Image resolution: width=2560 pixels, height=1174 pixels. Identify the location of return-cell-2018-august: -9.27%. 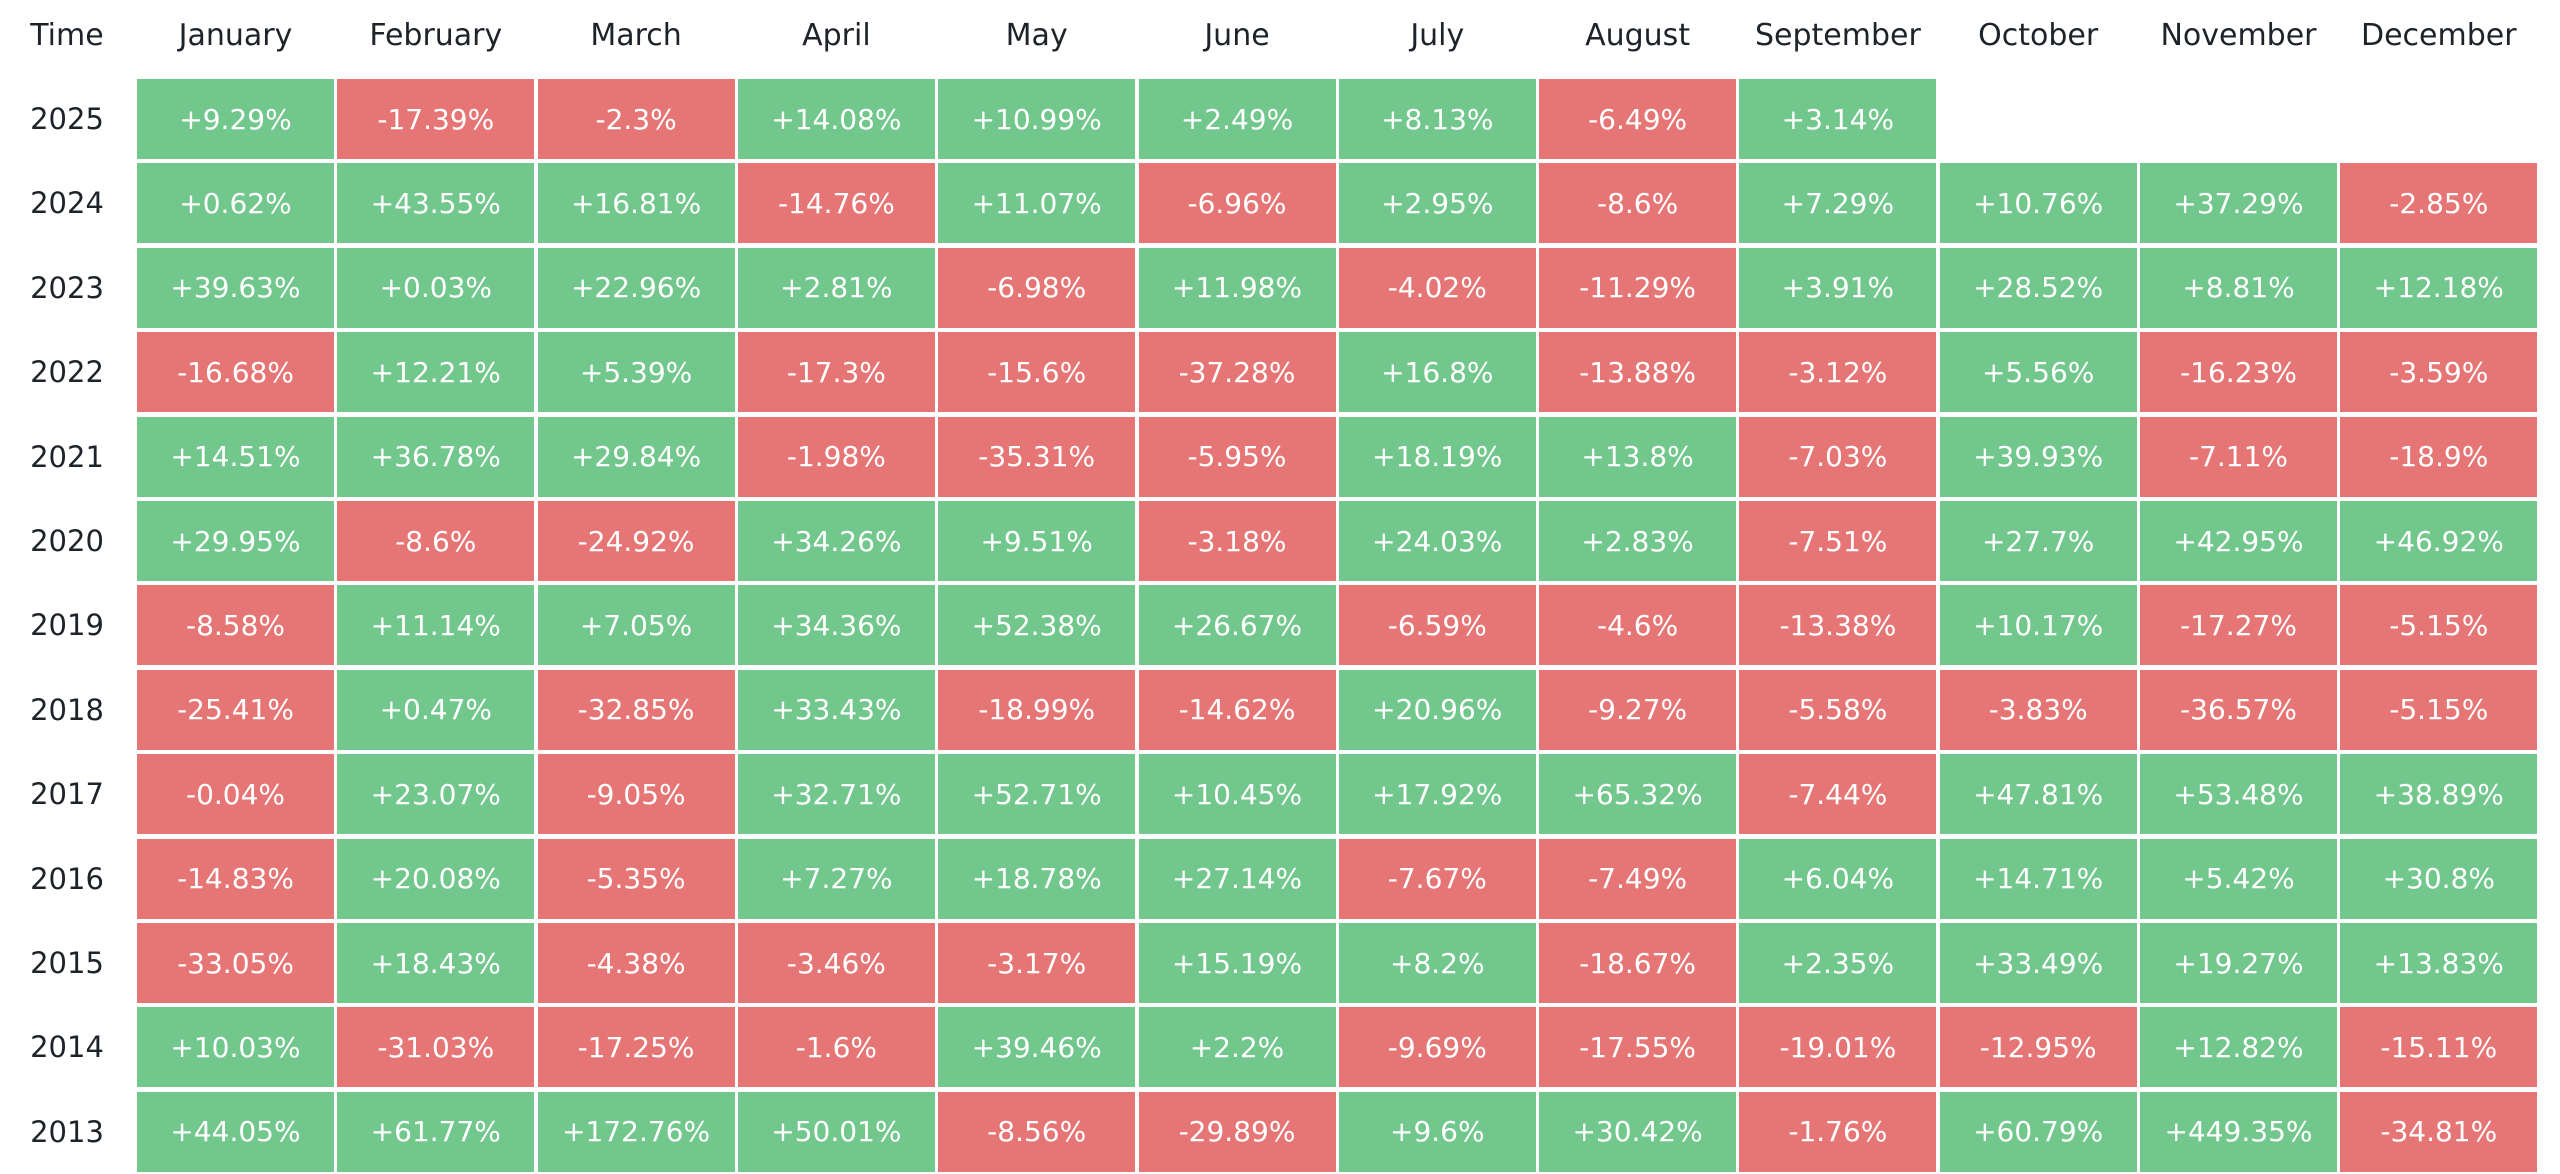
(1638, 709).